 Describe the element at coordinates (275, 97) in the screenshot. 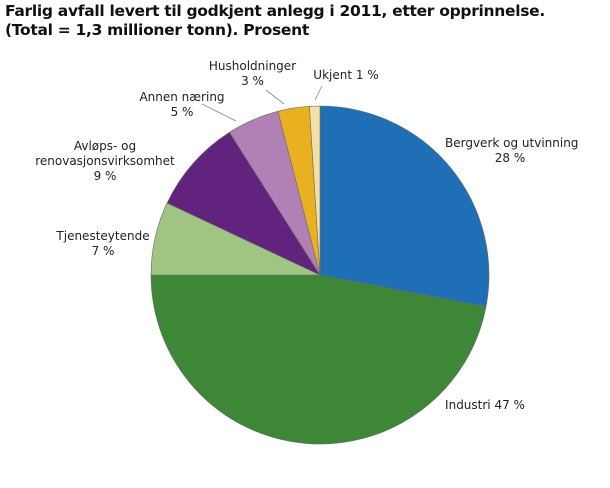

I see `leader-line-husholdninger` at that location.